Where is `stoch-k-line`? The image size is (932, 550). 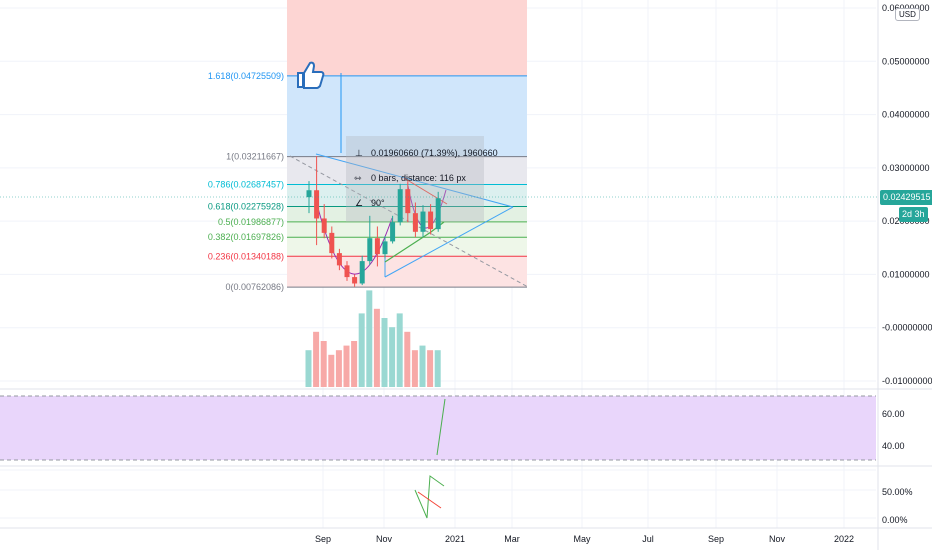 stoch-k-line is located at coordinates (429, 497).